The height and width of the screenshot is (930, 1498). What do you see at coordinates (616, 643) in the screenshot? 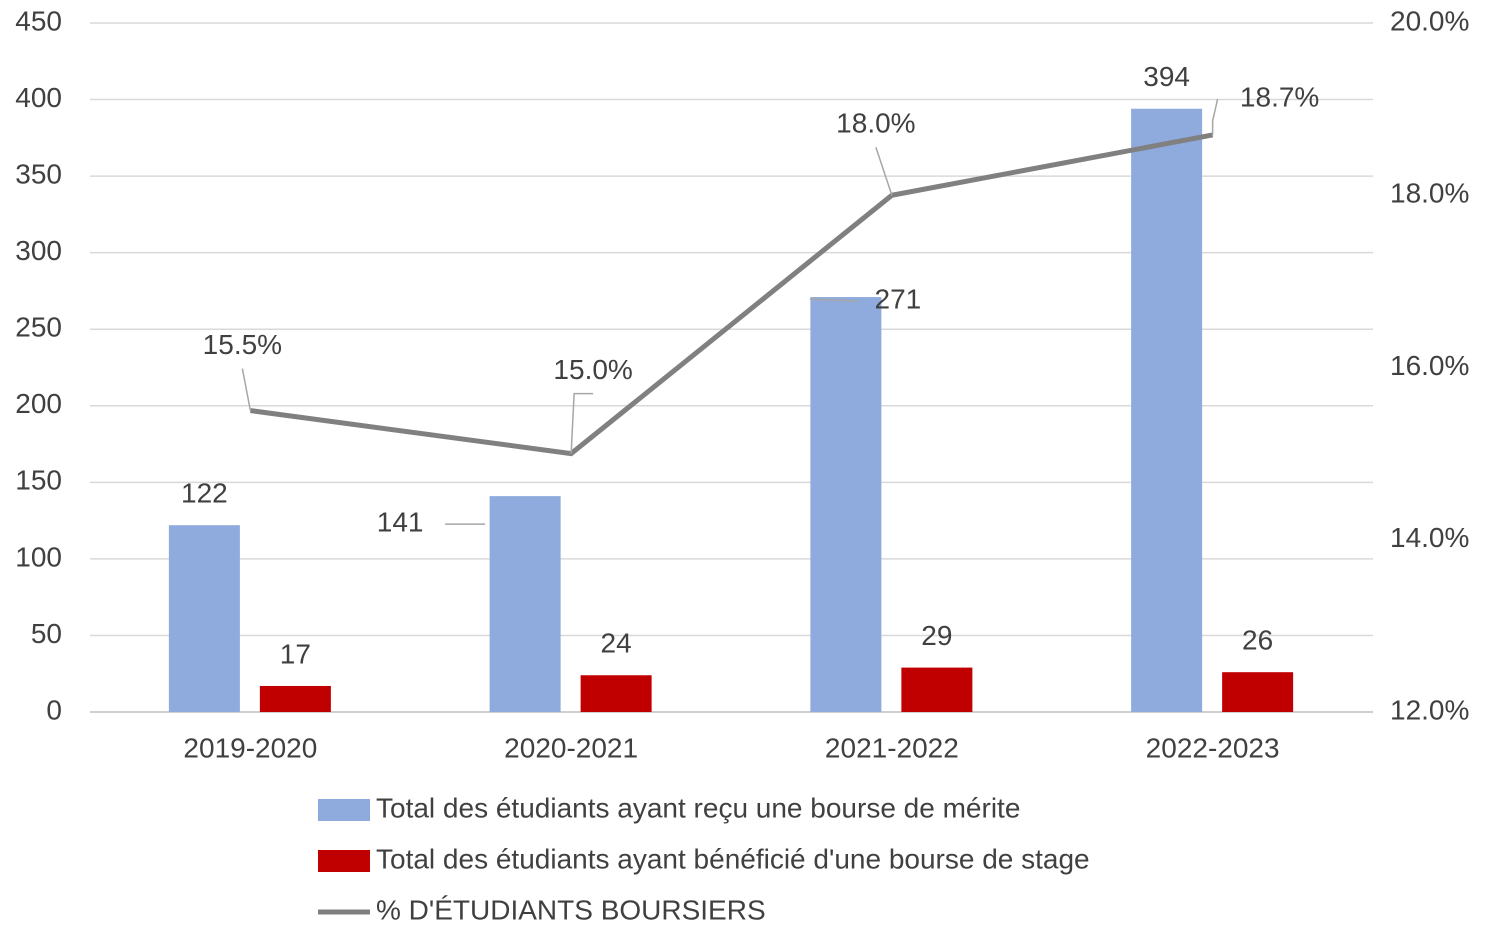
I see `data-label: 24` at bounding box center [616, 643].